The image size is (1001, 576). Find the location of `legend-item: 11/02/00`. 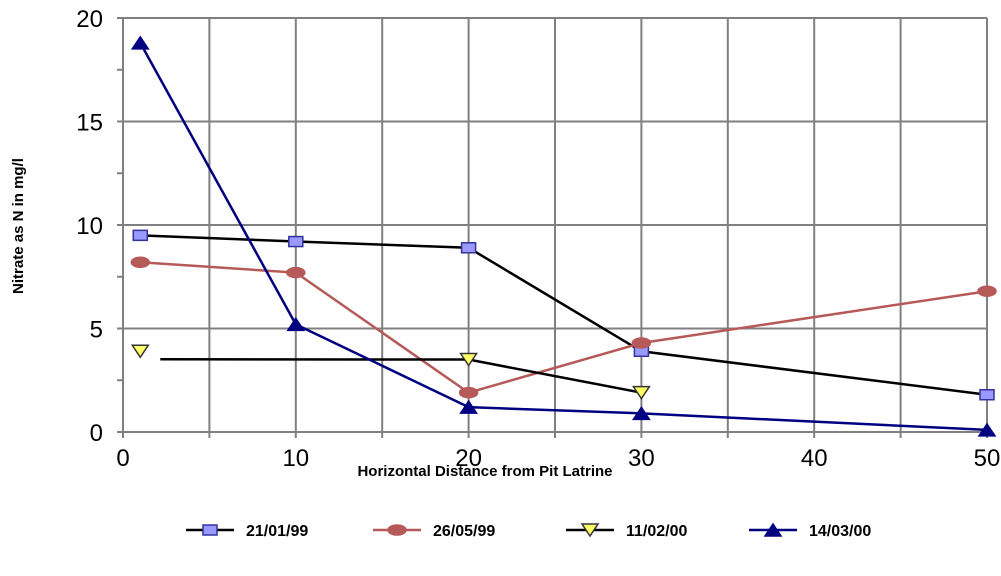

legend-item: 11/02/00 is located at coordinates (627, 531).